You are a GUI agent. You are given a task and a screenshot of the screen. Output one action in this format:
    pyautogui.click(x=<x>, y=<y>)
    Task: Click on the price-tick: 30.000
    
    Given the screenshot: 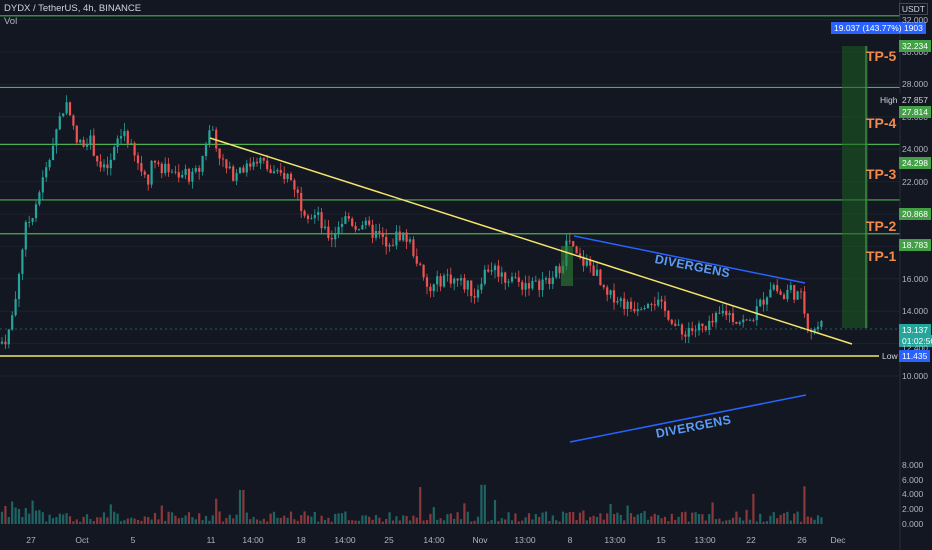 What is the action you would take?
    pyautogui.click(x=915, y=52)
    